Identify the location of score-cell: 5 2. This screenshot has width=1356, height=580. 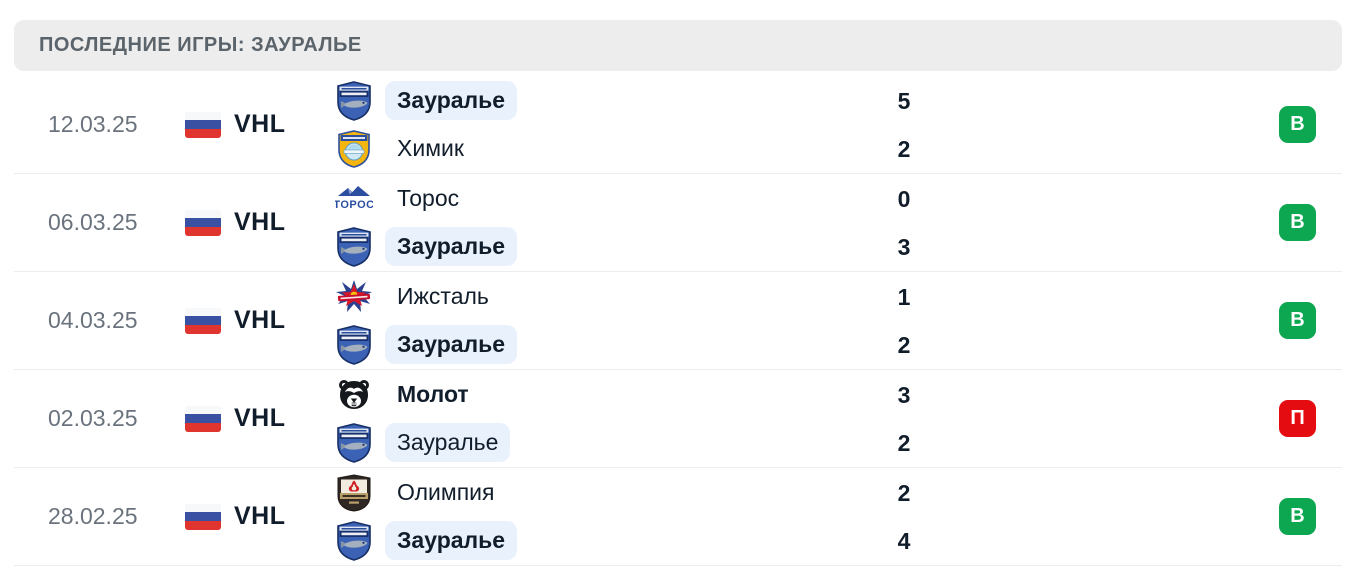
(904, 125).